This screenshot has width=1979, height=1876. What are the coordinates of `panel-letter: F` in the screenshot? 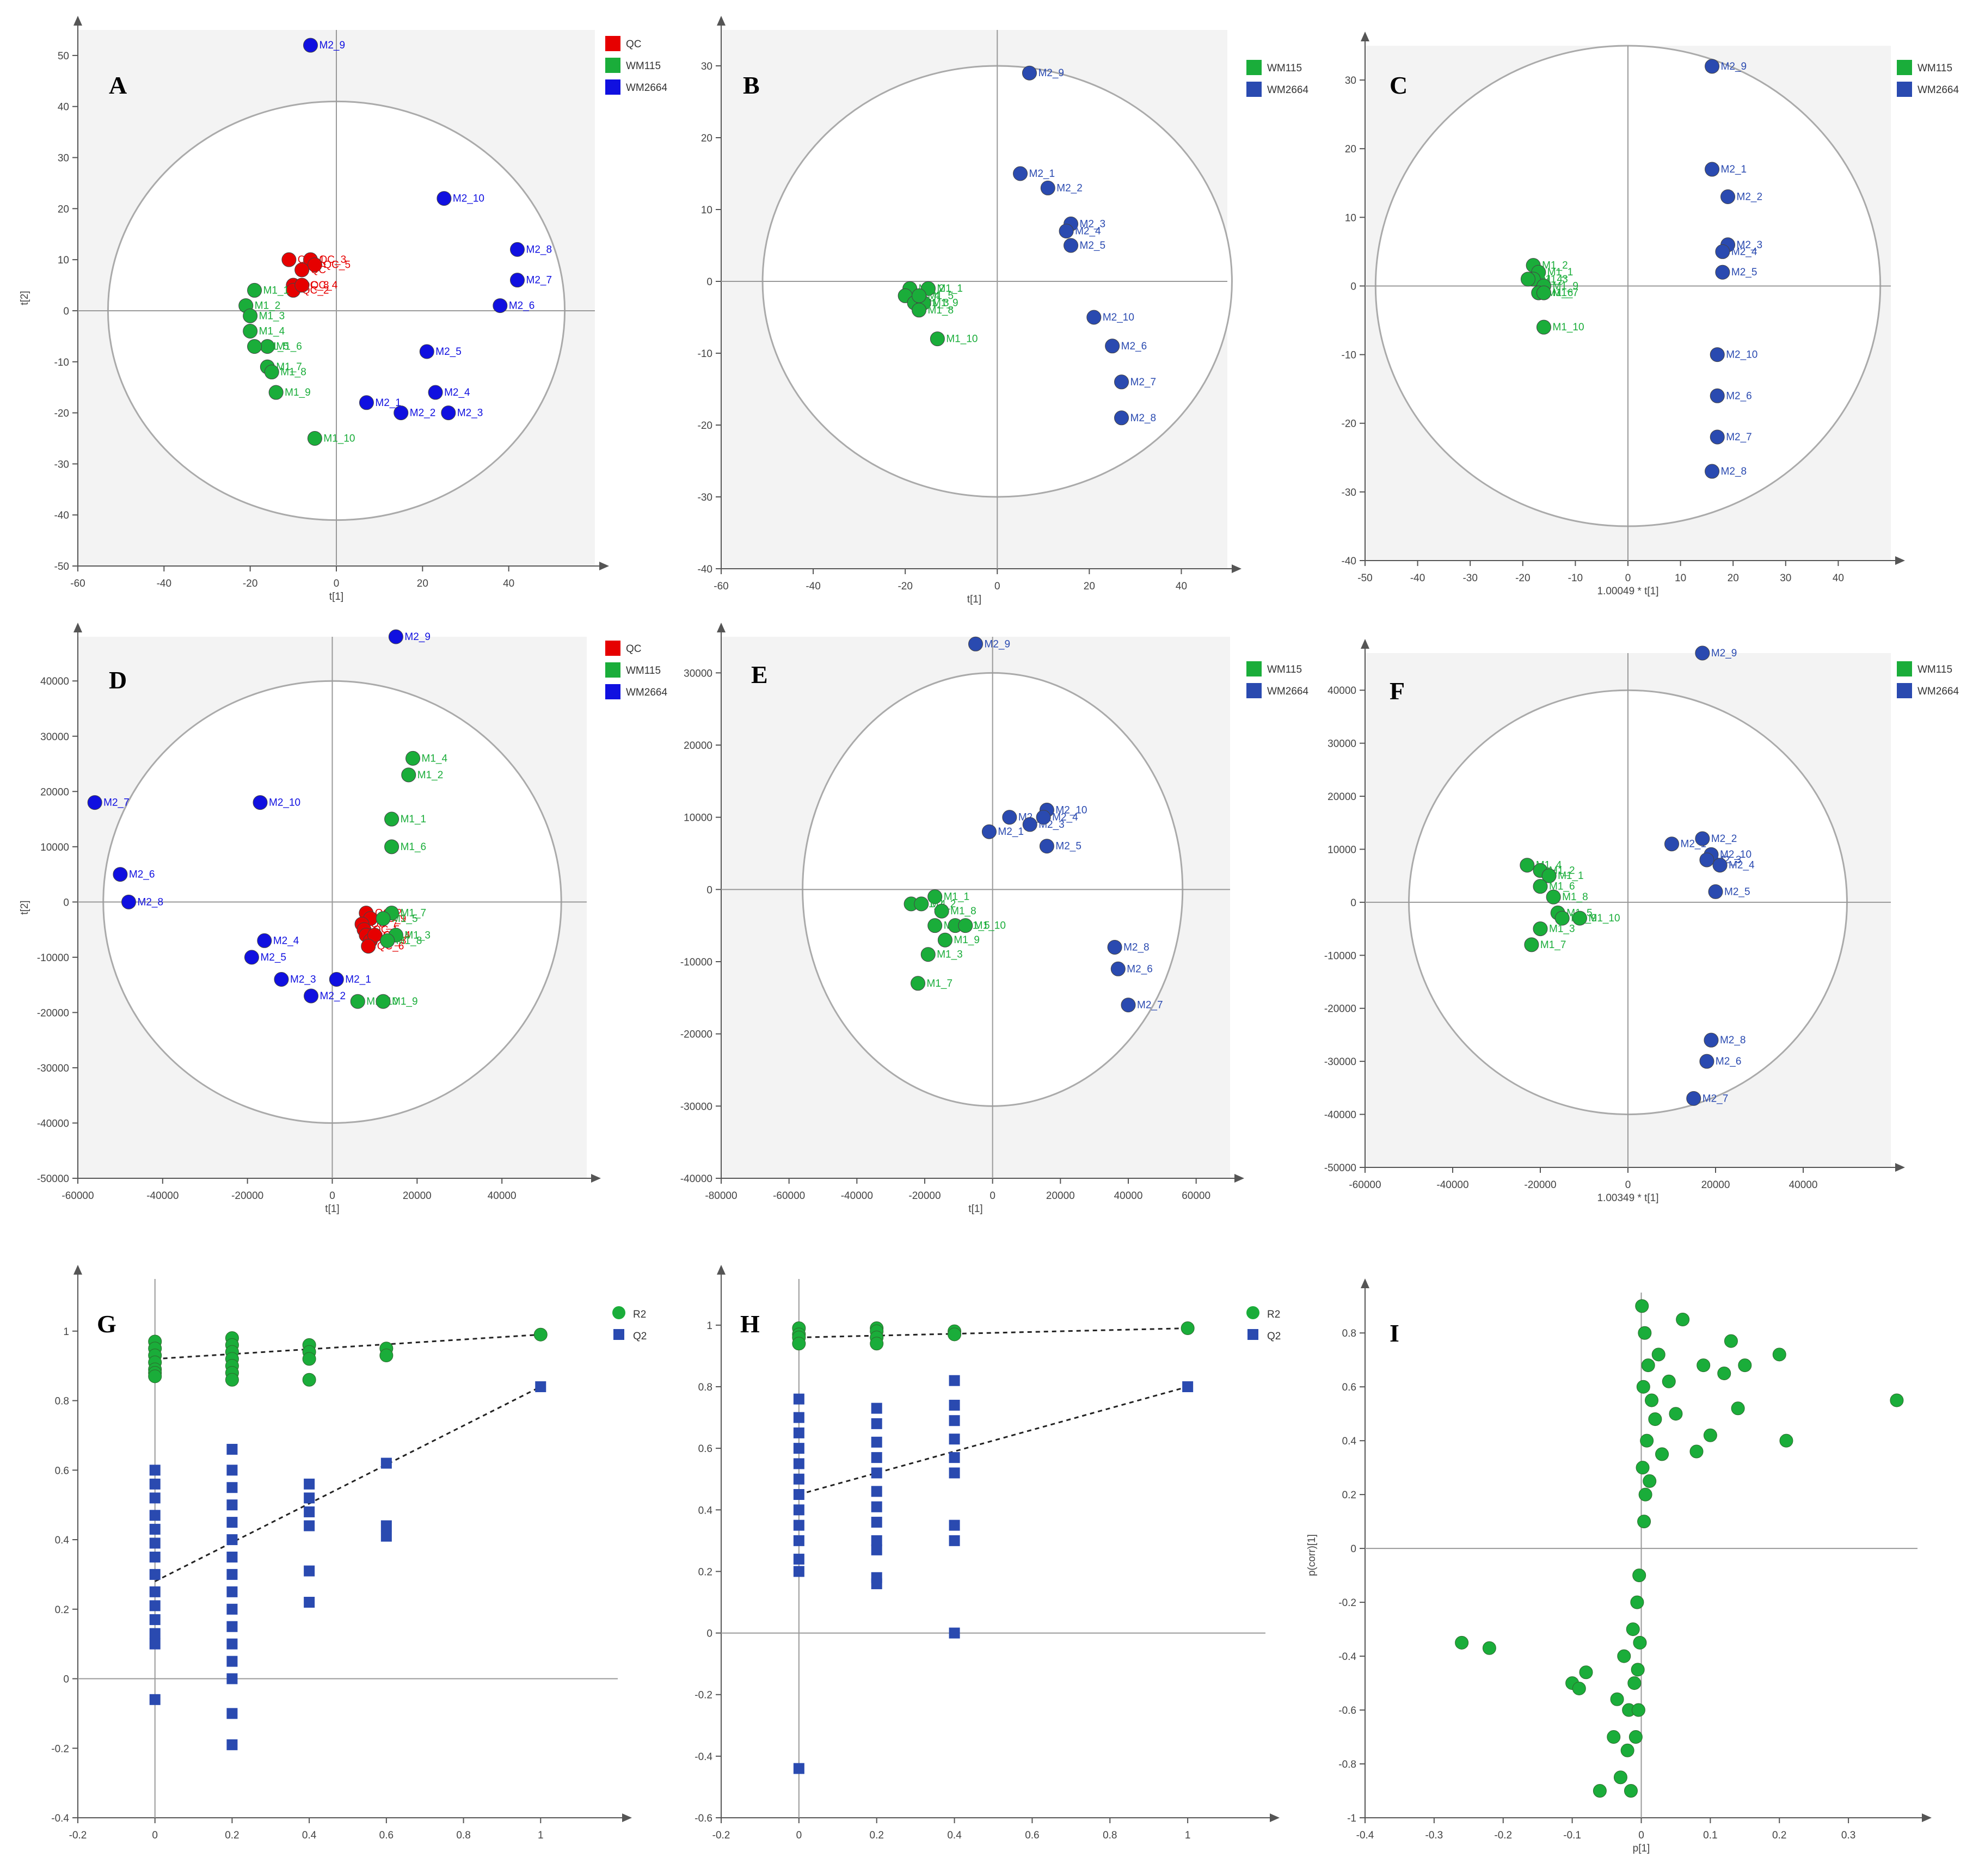 It's located at (1397, 691).